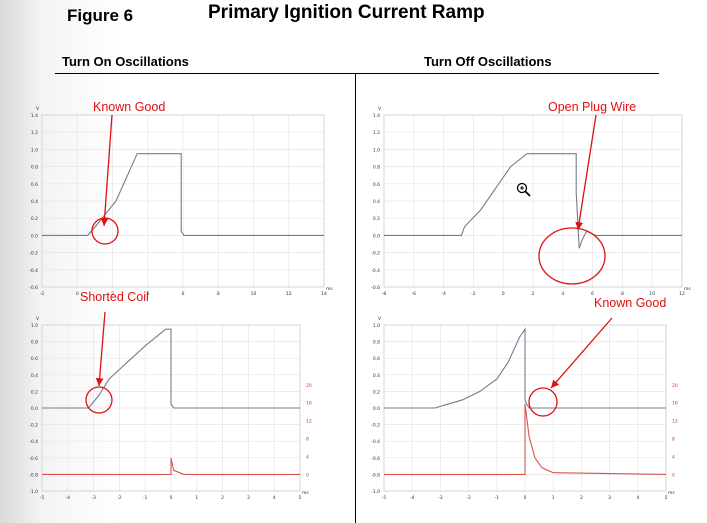  I want to click on highlight-circle-open-plug-wire, so click(572, 256).